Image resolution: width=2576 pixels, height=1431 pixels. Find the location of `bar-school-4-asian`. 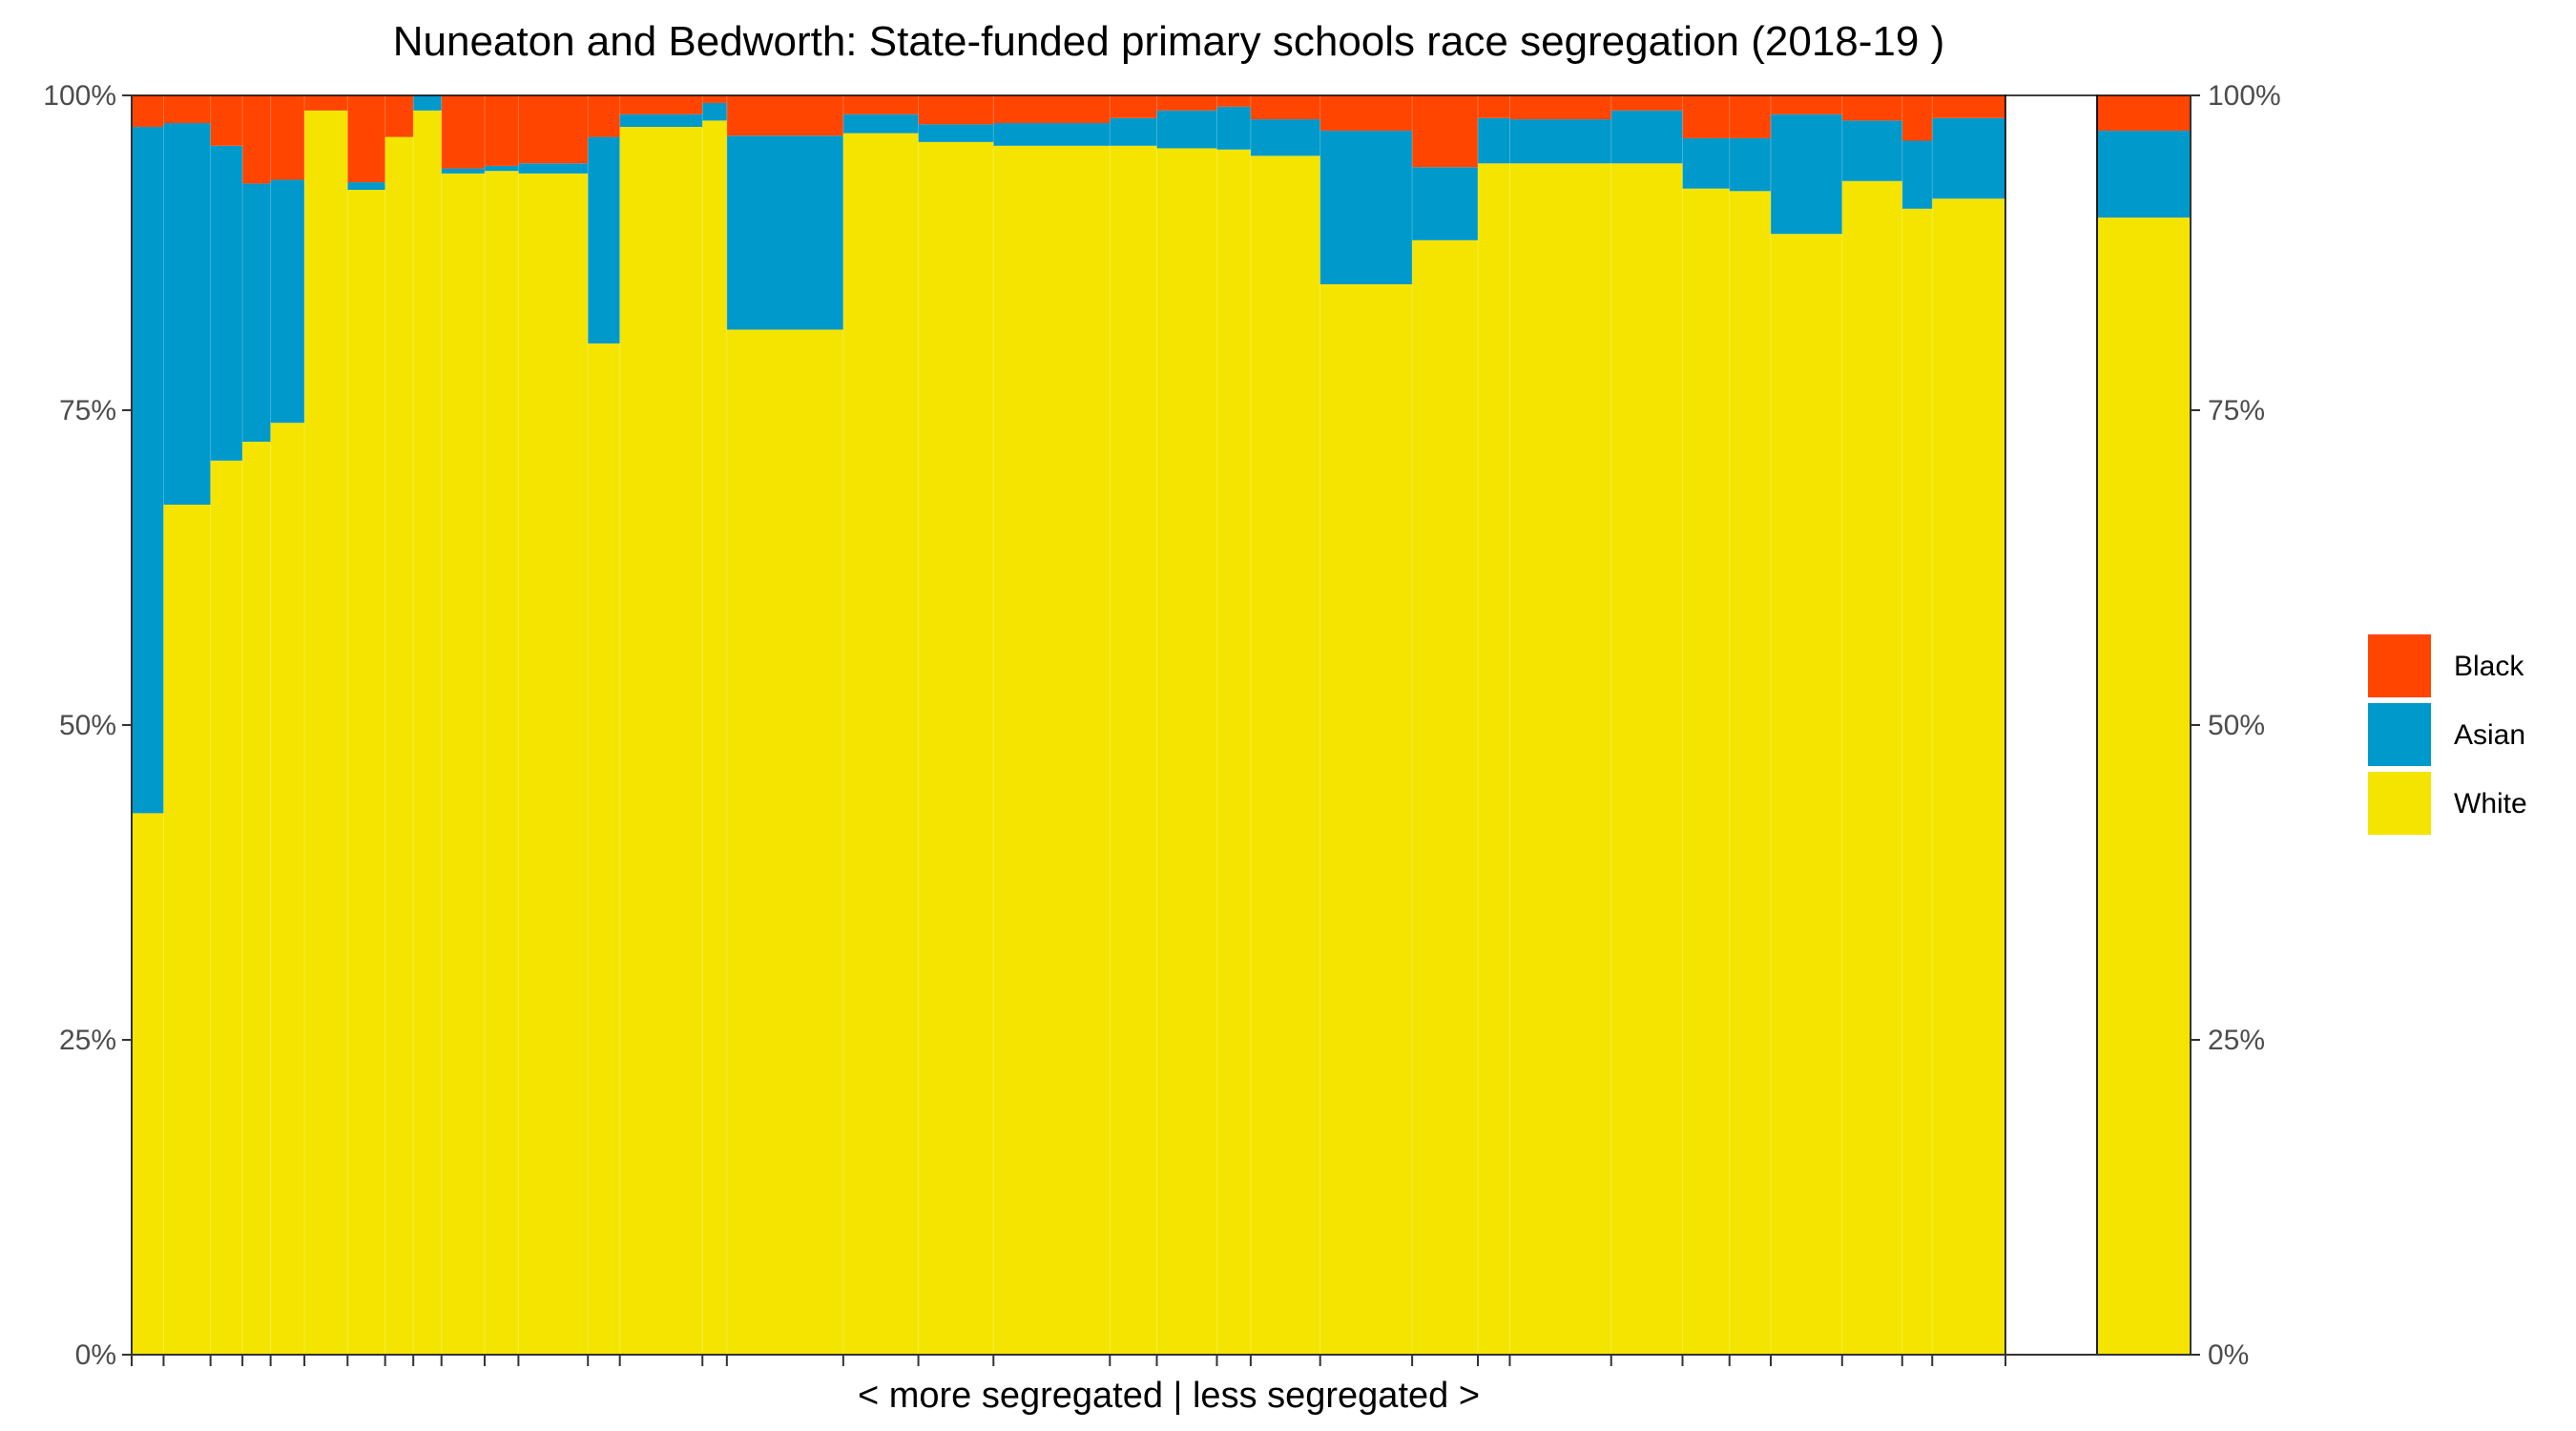

bar-school-4-asian is located at coordinates (257, 312).